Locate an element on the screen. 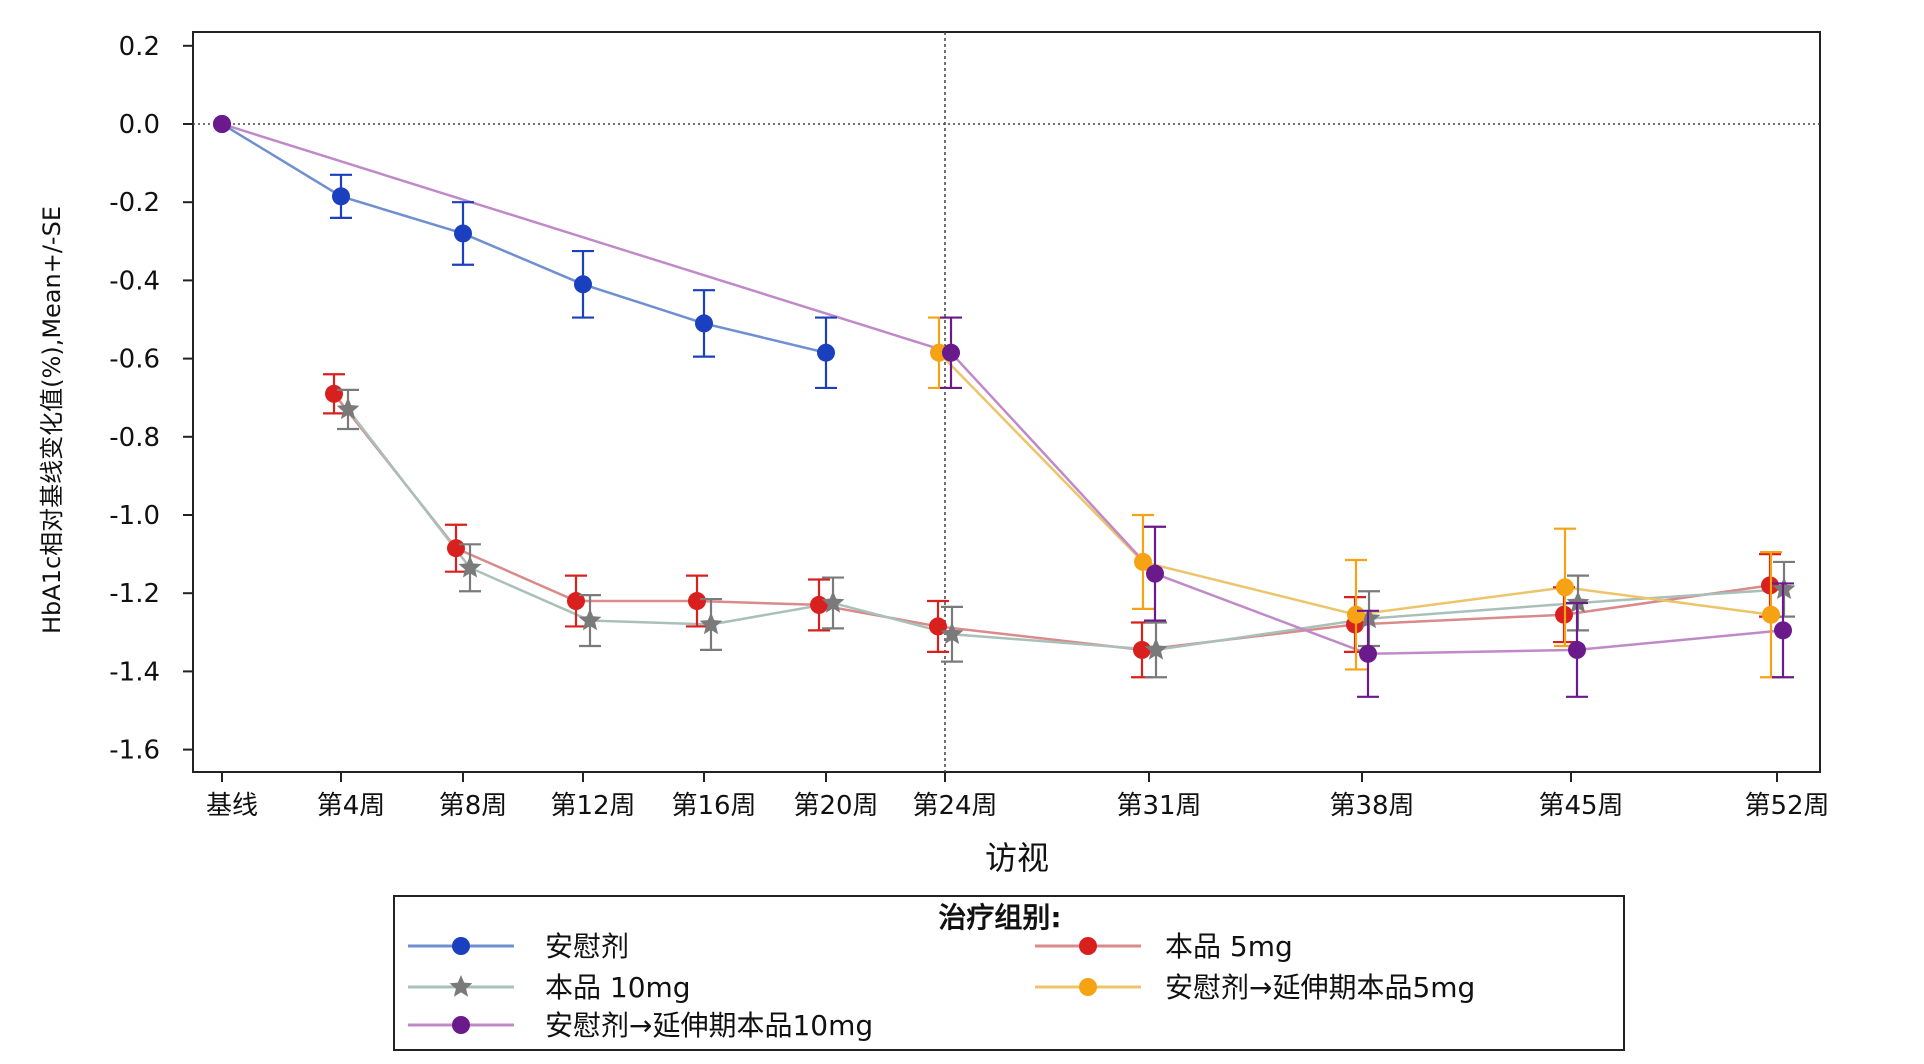 The height and width of the screenshot is (1064, 1924). series-marks is located at coordinates (525, 252).